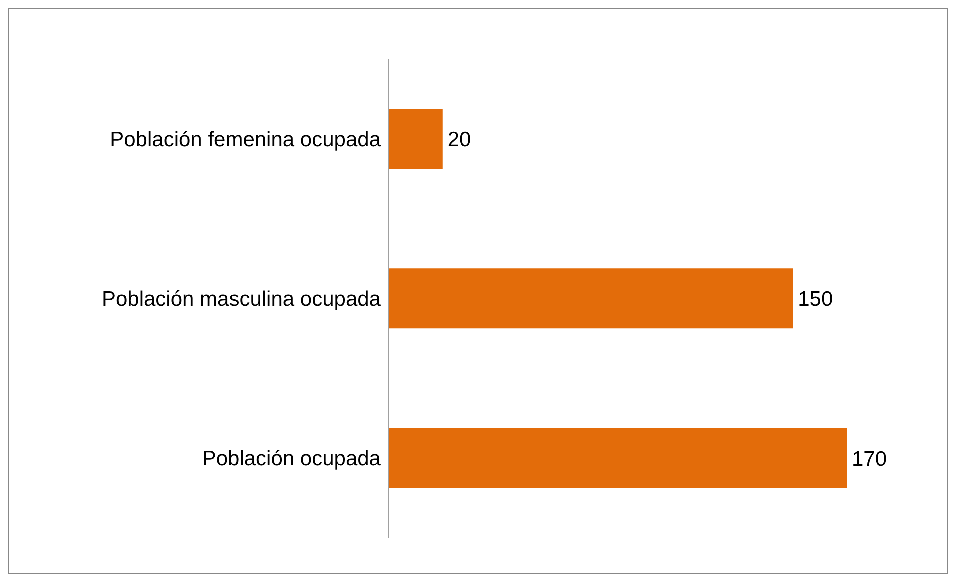 The height and width of the screenshot is (582, 958). I want to click on data-label: 170, so click(870, 459).